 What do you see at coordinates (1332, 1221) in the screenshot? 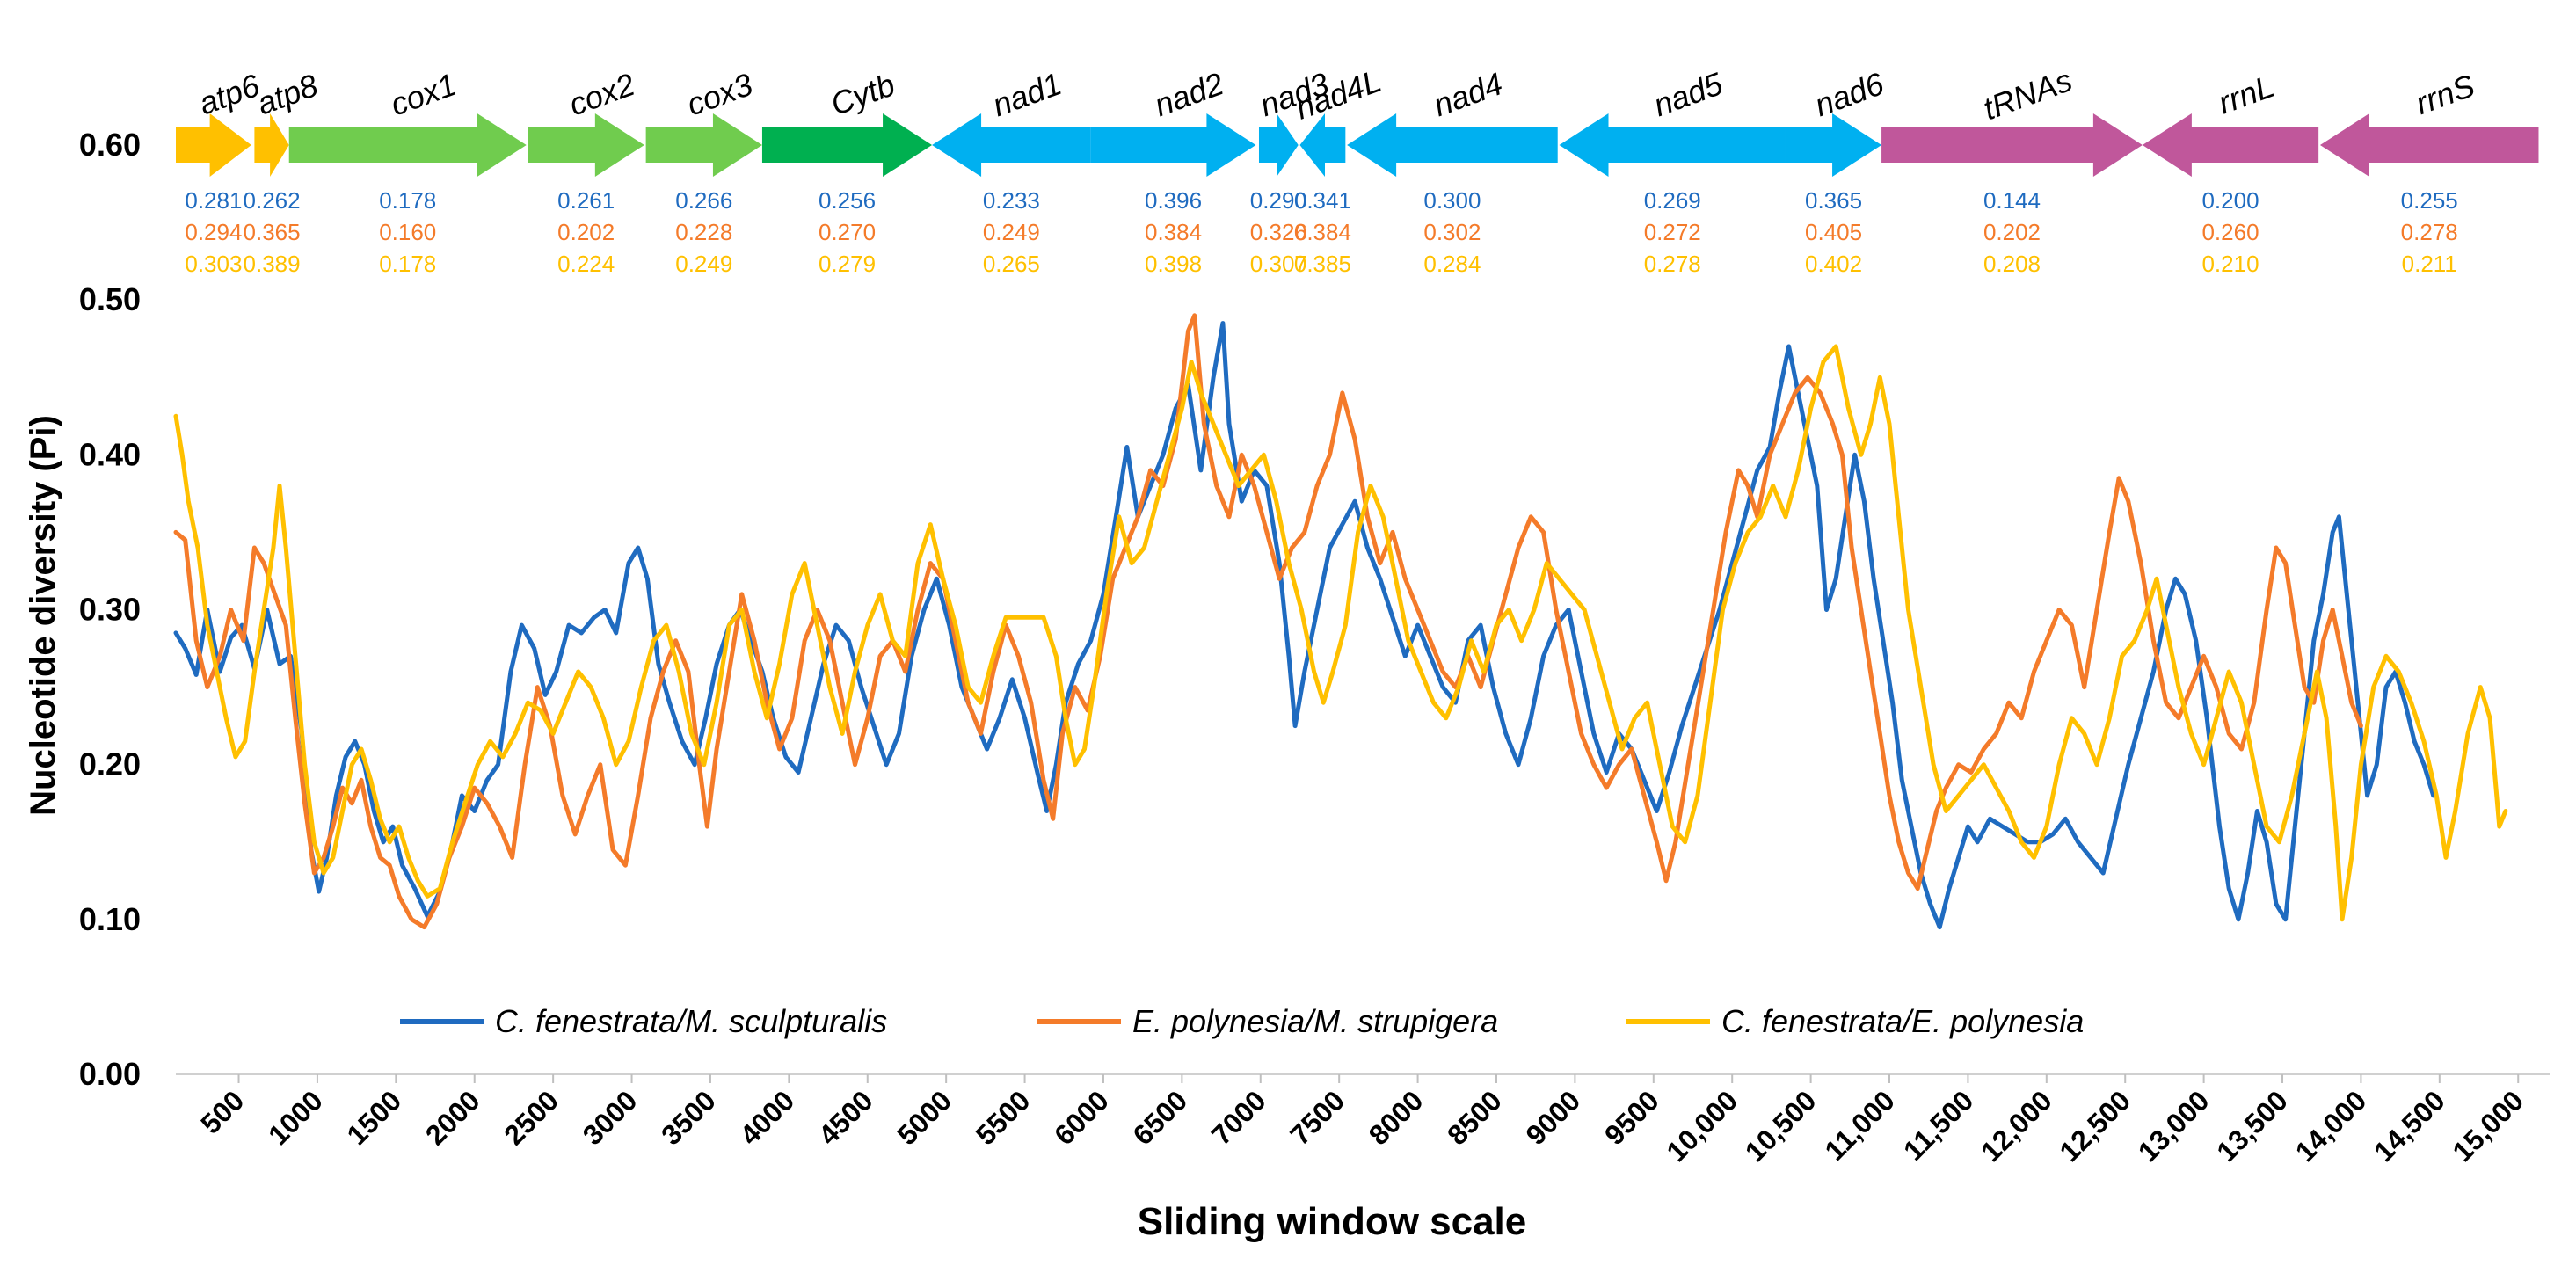
I see `x-axis-title: Sliding window scale` at bounding box center [1332, 1221].